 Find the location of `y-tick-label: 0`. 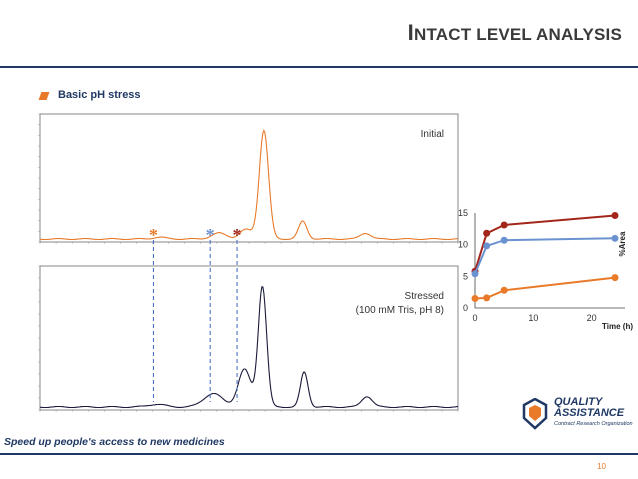

y-tick-label: 0 is located at coordinates (465, 308).